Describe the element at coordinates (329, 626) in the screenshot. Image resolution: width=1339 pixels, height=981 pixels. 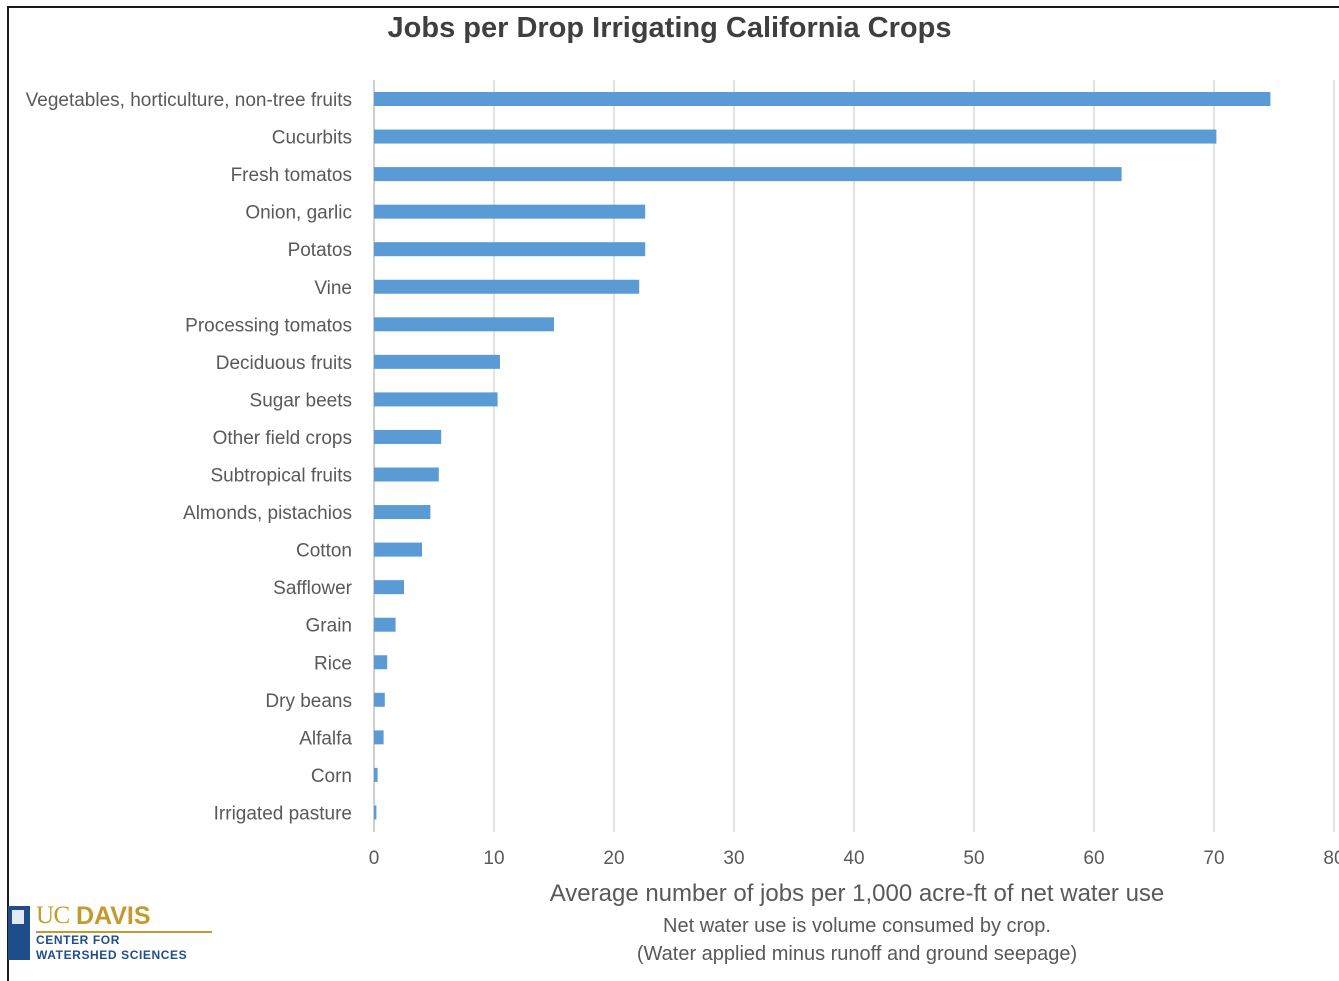
I see `category-label: Grain` at that location.